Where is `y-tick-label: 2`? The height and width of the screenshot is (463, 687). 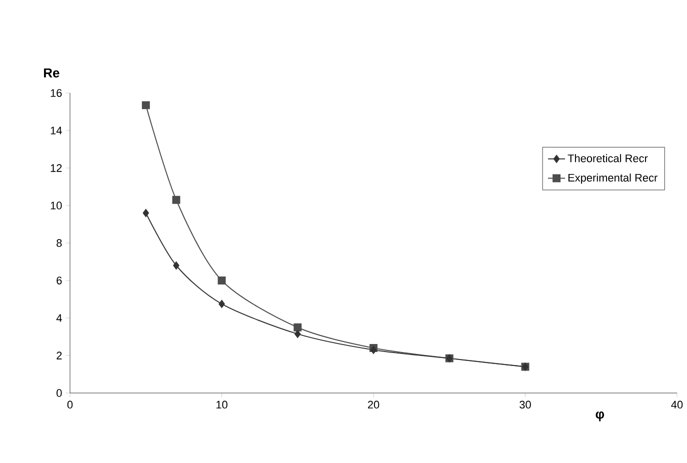 y-tick-label: 2 is located at coordinates (59, 356).